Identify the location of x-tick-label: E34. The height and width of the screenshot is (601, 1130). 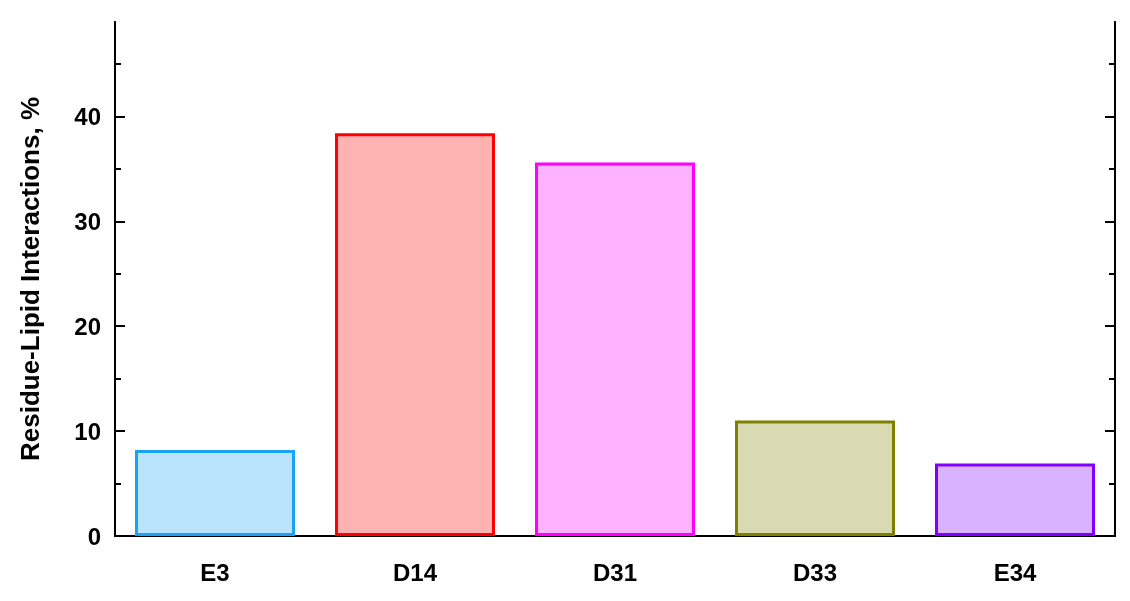
(1015, 572).